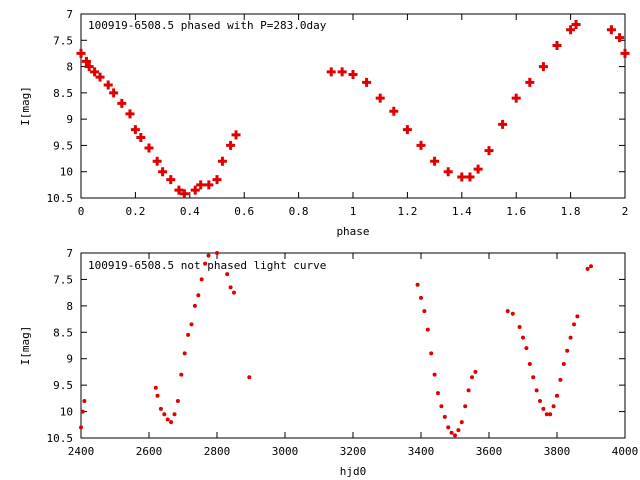  What do you see at coordinates (557, 451) in the screenshot?
I see `x-tick-label: 3800` at bounding box center [557, 451].